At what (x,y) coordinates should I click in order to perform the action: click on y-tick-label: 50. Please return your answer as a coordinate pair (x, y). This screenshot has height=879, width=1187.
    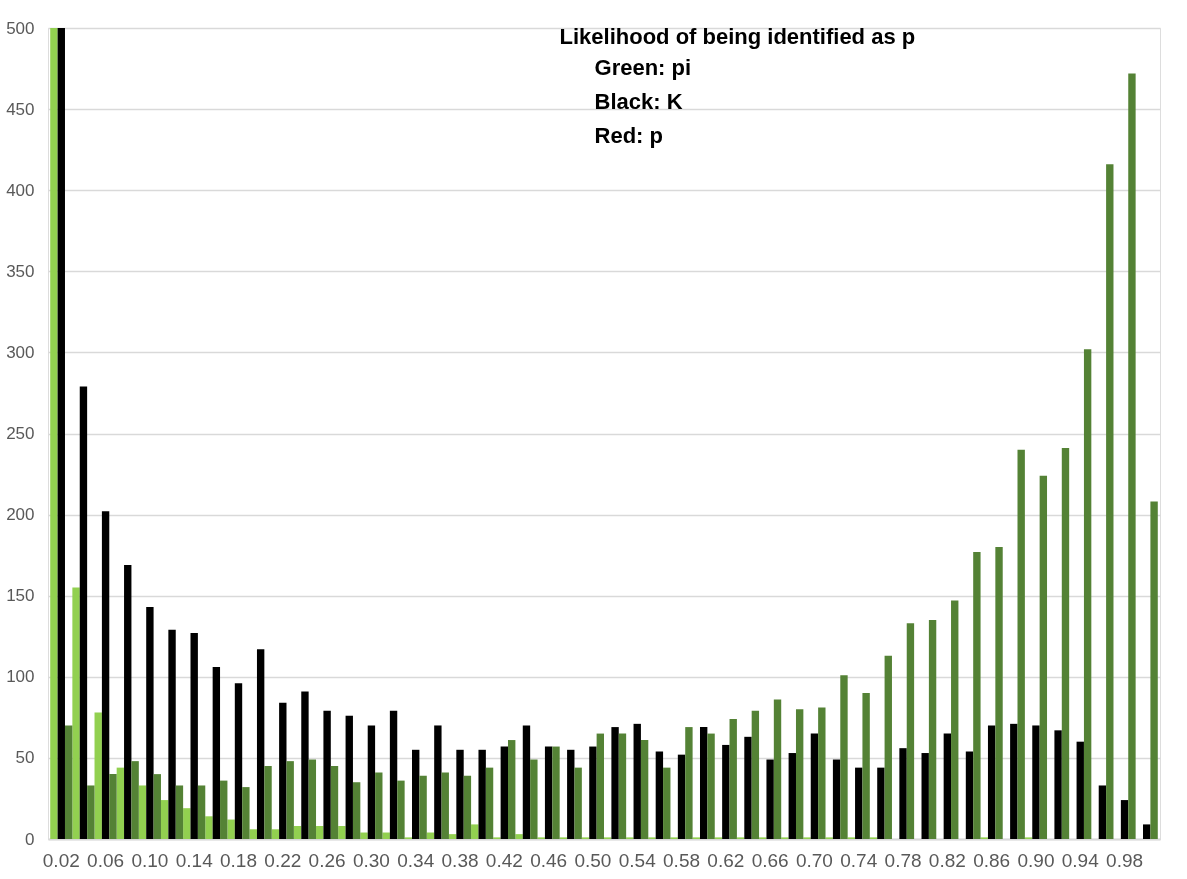
    Looking at the image, I should click on (25, 758).